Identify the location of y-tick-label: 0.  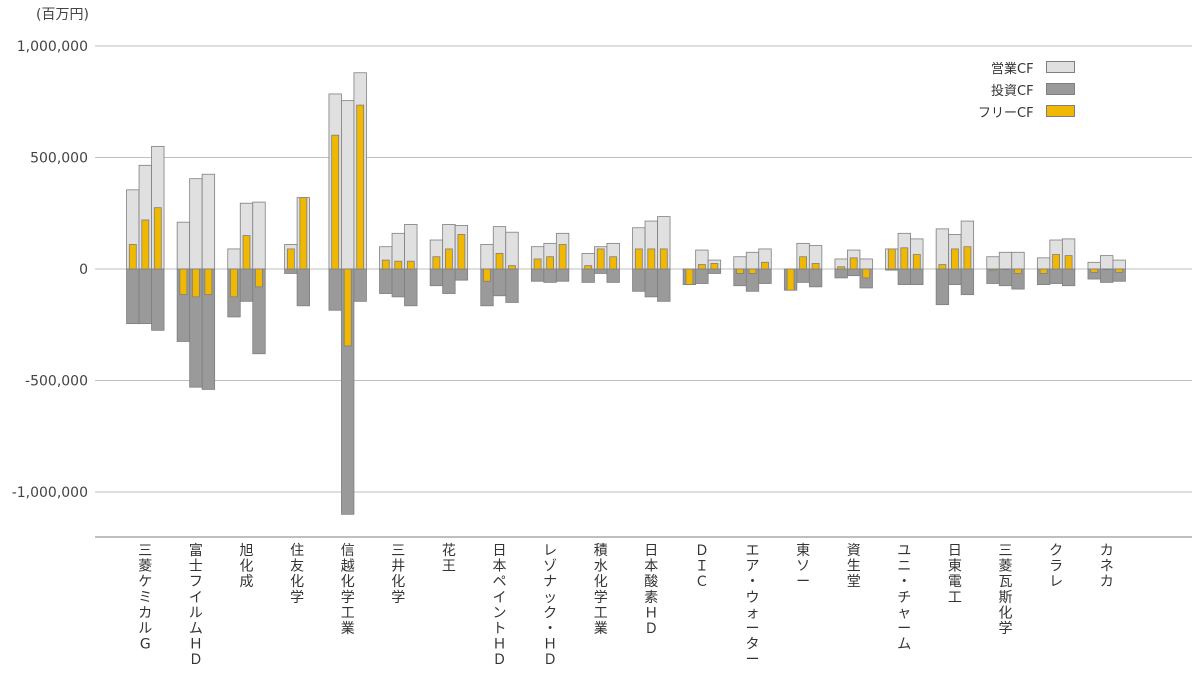
(83, 270).